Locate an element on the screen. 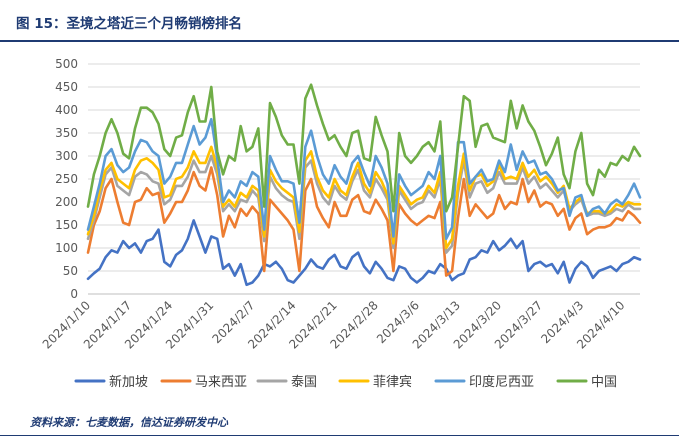 The image size is (679, 437). y-tick-label: 0 is located at coordinates (74, 294).